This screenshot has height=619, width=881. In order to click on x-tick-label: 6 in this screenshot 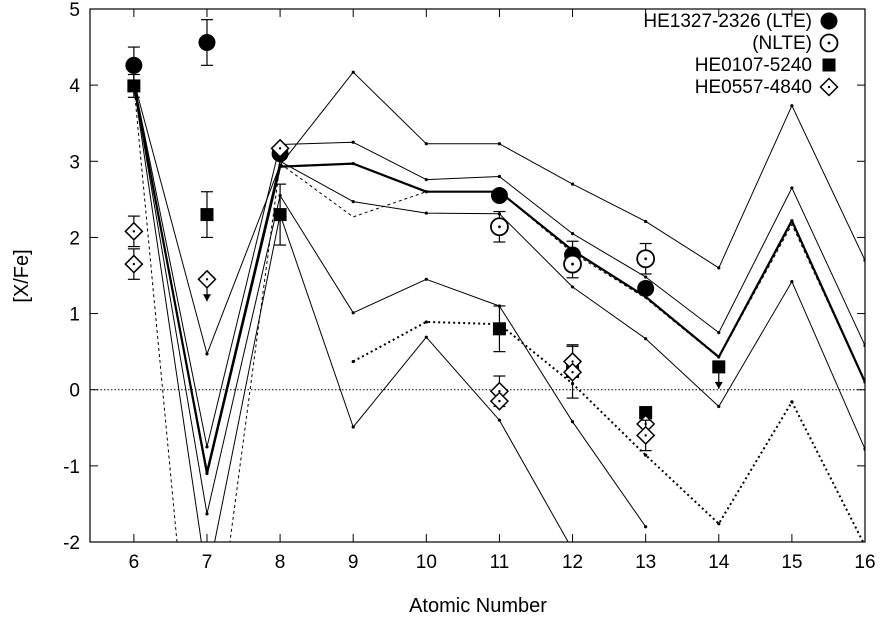, I will do `click(134, 562)`.